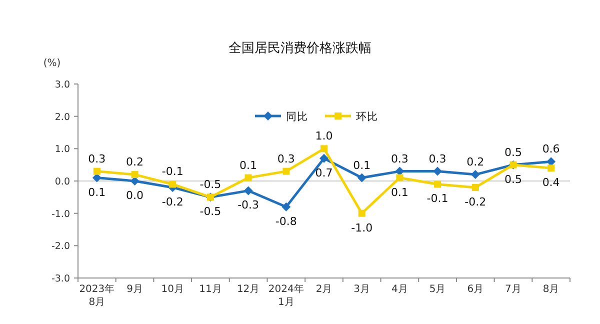  What do you see at coordinates (60, 279) in the screenshot?
I see `y-tick-label: -3.0` at bounding box center [60, 279].